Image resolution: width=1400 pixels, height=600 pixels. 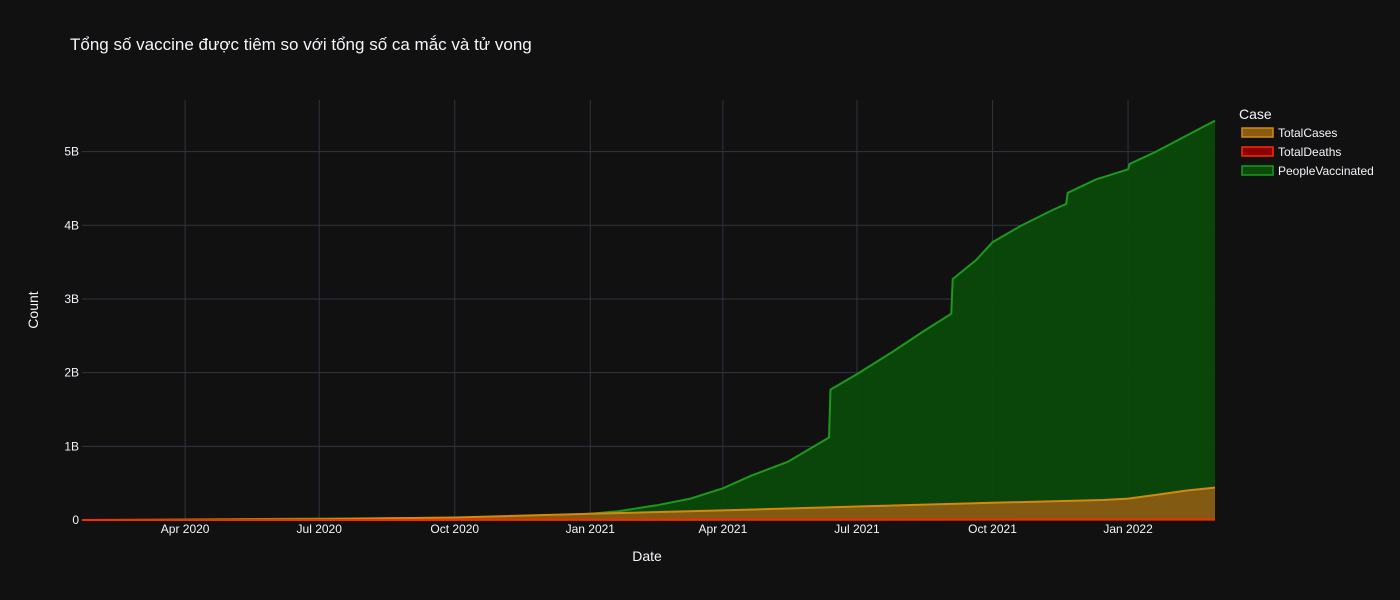 I want to click on area-totalcases, so click(x=648, y=503).